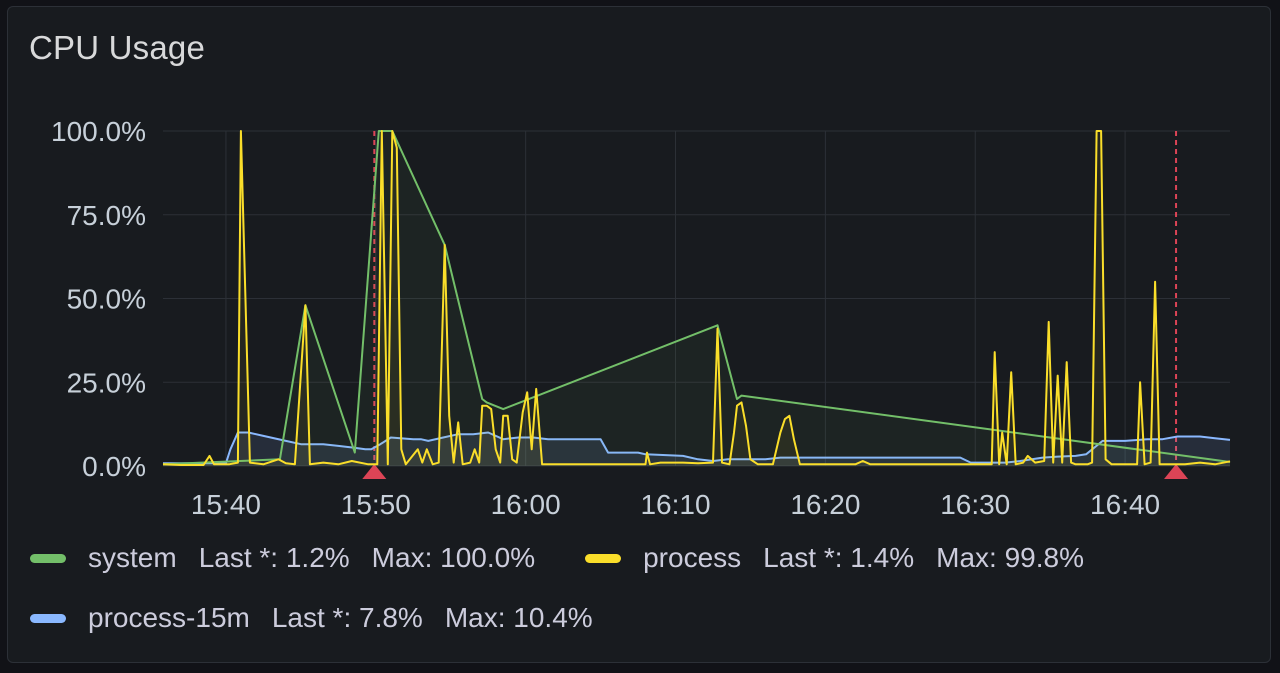 The image size is (1280, 673). Describe the element at coordinates (518, 617) in the screenshot. I see `legend-max-value: Max: 10.4%` at that location.